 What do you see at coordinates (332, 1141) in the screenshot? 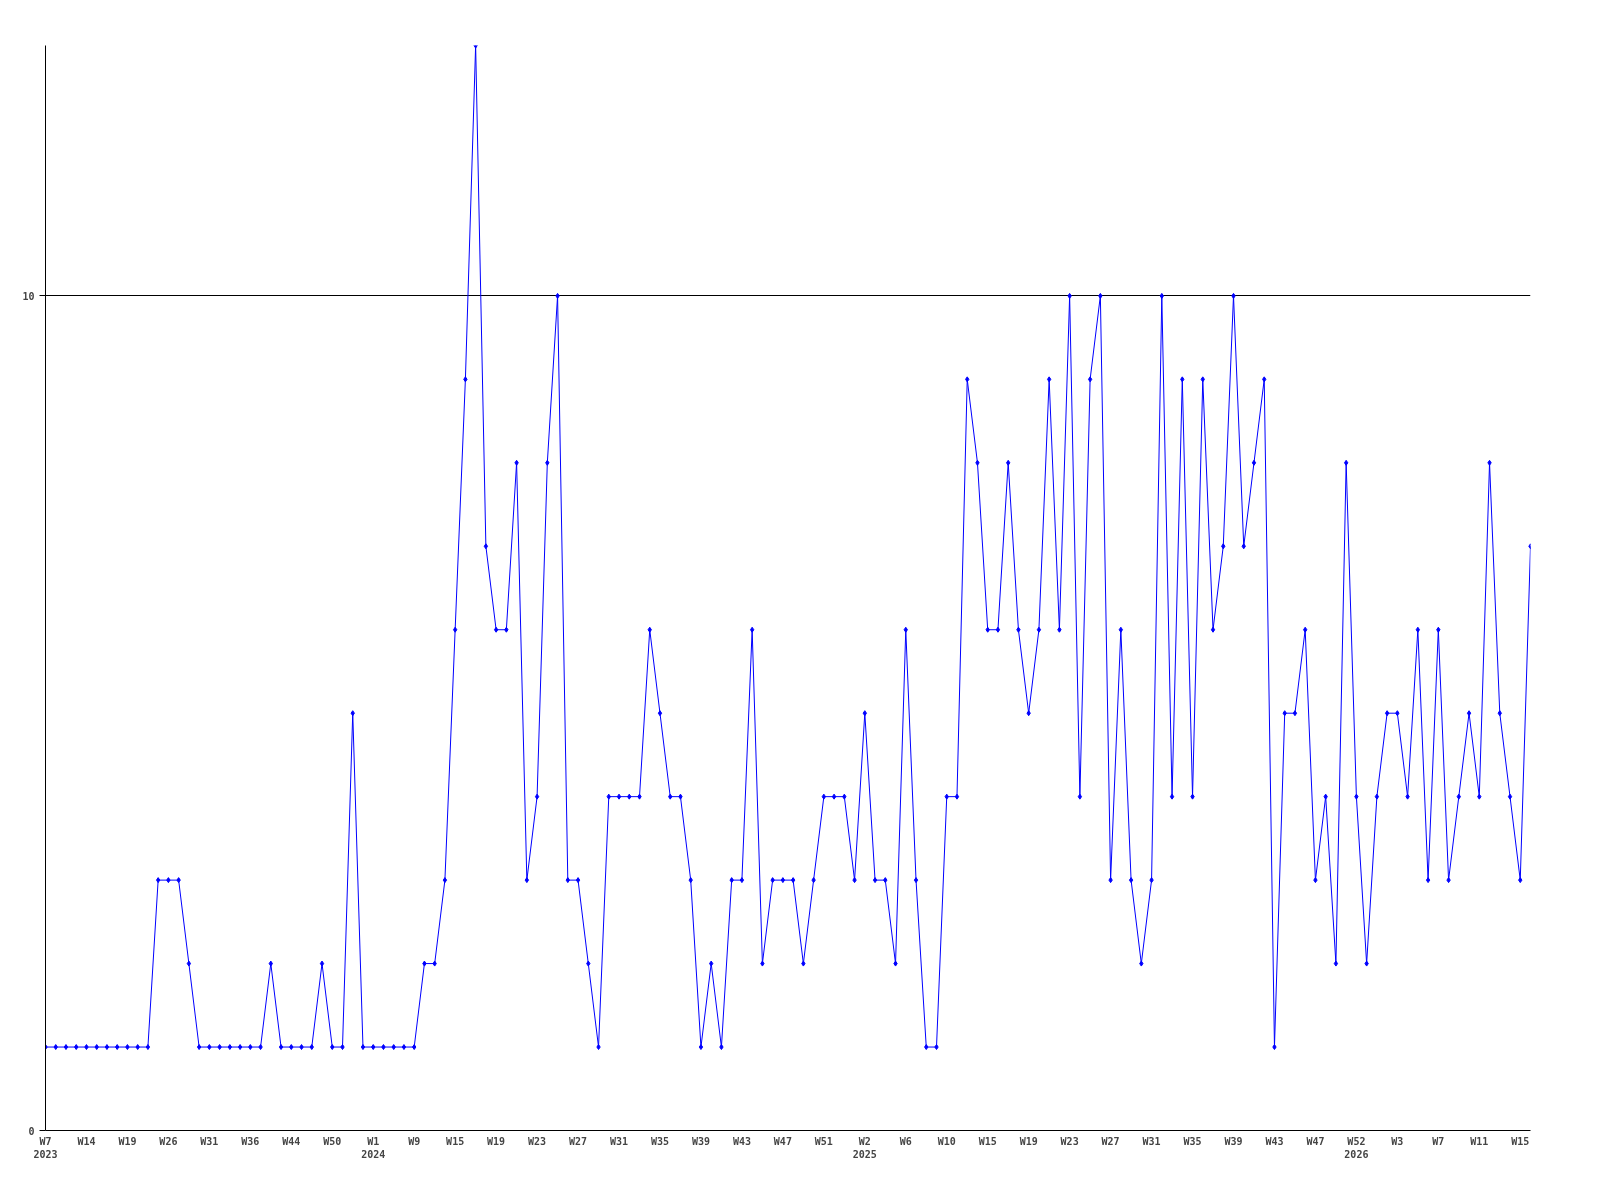
I see `x-tick-label: W50` at bounding box center [332, 1141].